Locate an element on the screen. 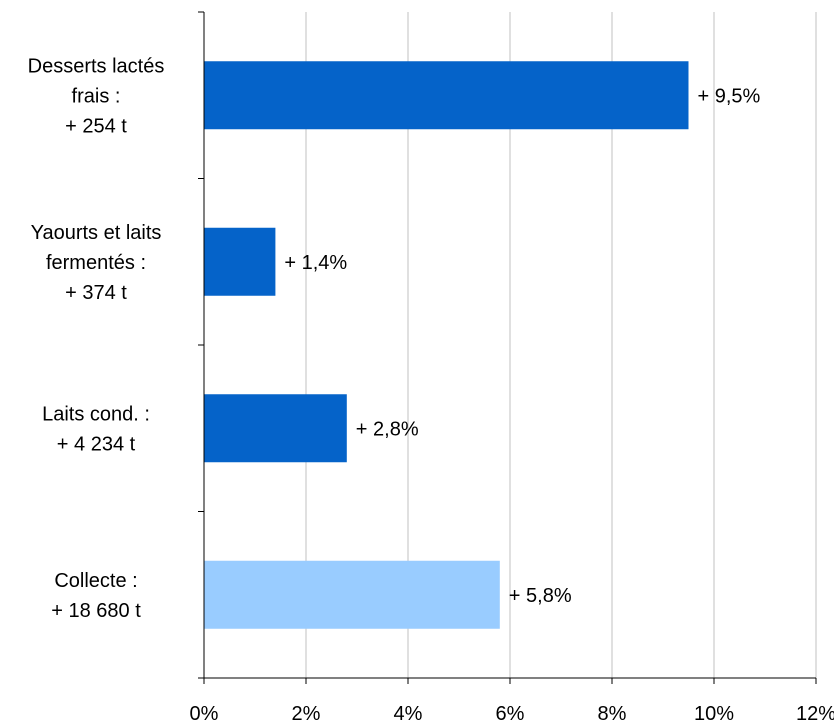 This screenshot has height=726, width=834. category-label: Laits cond. : + 4 234 t is located at coordinates (96, 429).